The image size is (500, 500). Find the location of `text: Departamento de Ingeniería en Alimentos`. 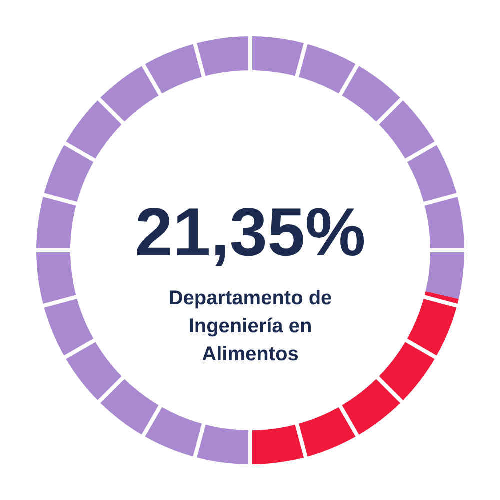

text: Departamento de Ingeniería en Alimentos is located at coordinates (250, 327).